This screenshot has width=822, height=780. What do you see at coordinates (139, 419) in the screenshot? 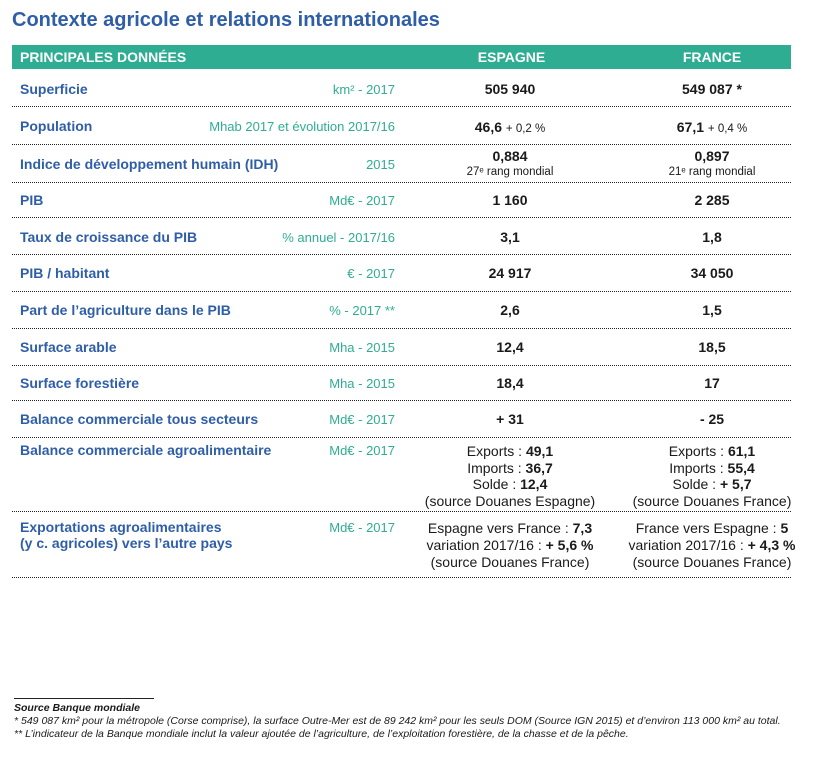
I see `row-label: Balance commerciale tous secteurs` at bounding box center [139, 419].